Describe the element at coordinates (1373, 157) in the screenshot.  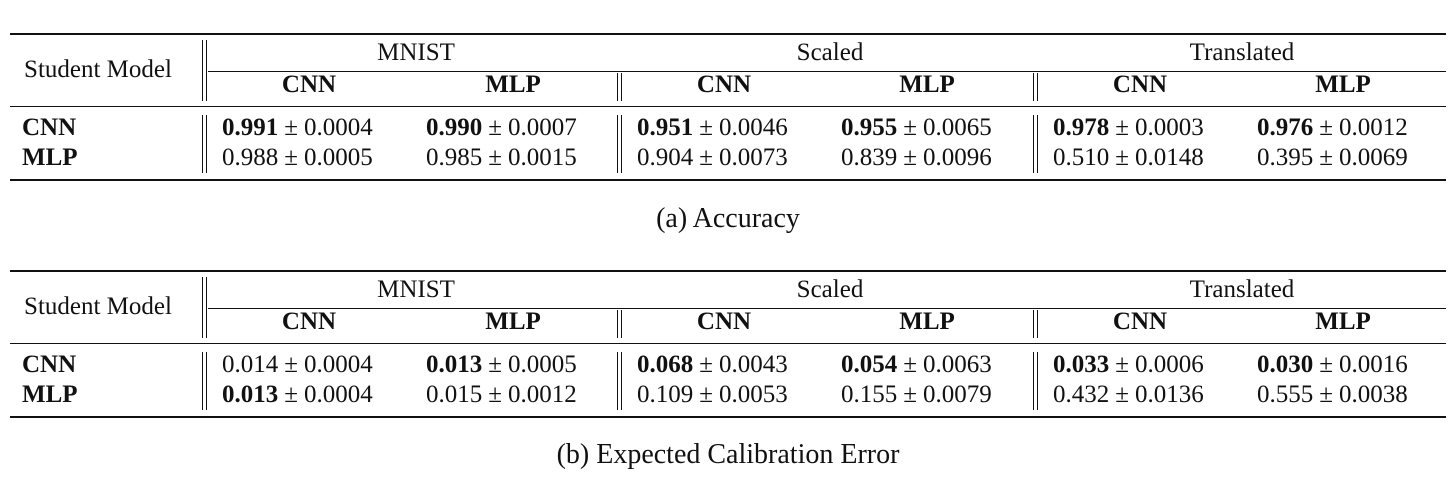
I see `std-value: 0.0069` at that location.